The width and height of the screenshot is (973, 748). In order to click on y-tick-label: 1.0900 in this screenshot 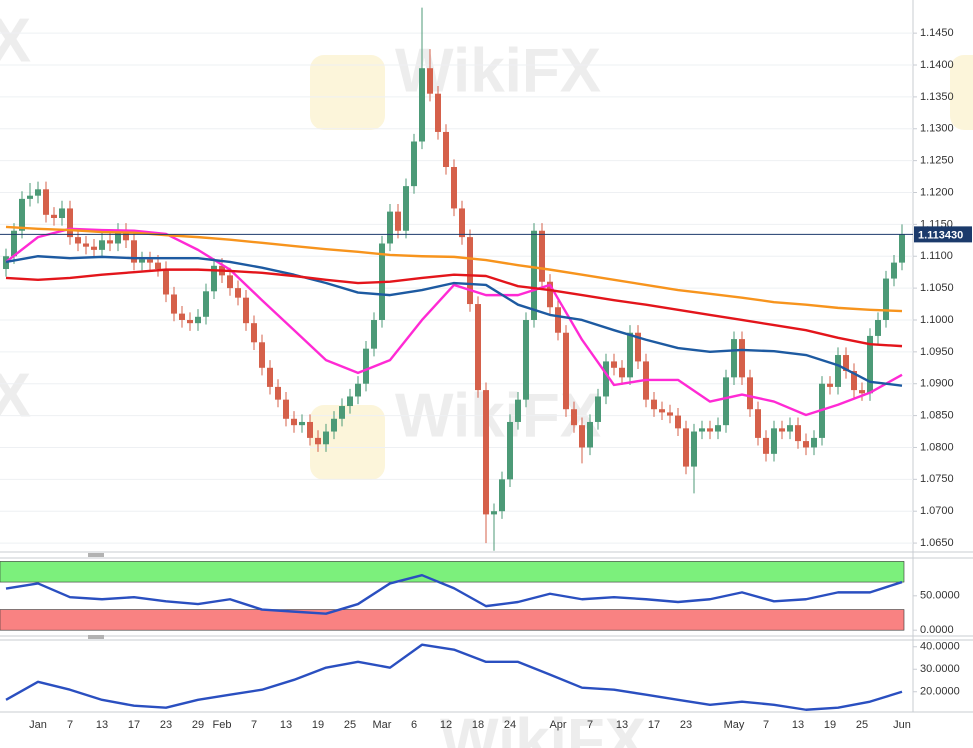, I will do `click(937, 384)`.